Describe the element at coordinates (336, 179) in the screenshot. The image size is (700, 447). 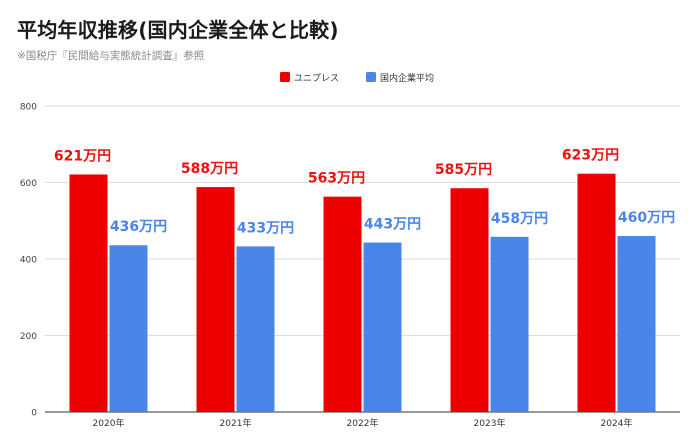
I see `data-label: 563万円` at that location.